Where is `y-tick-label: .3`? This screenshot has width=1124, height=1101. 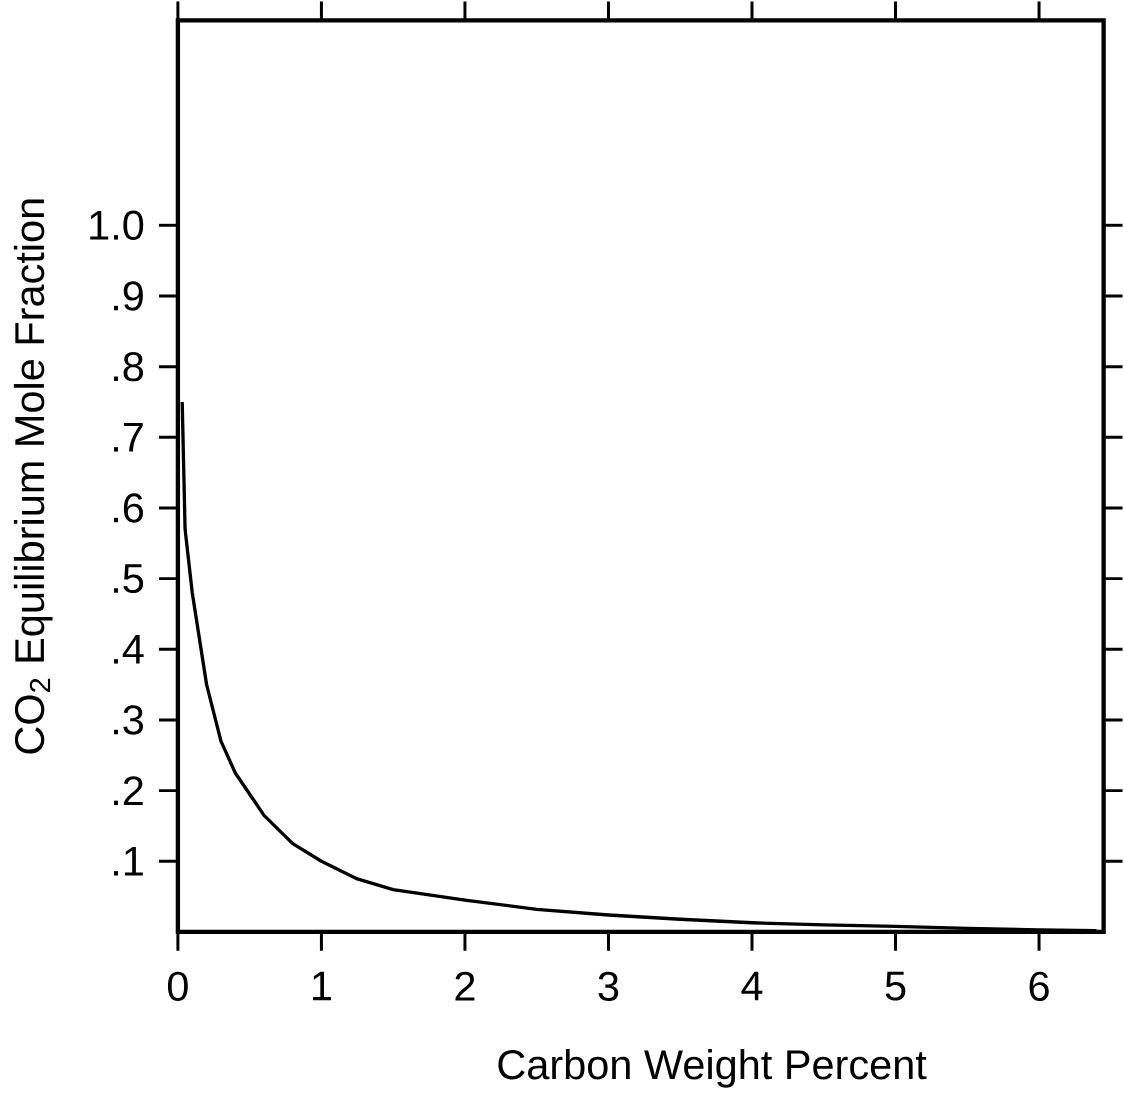
y-tick-label: .3 is located at coordinates (129, 720).